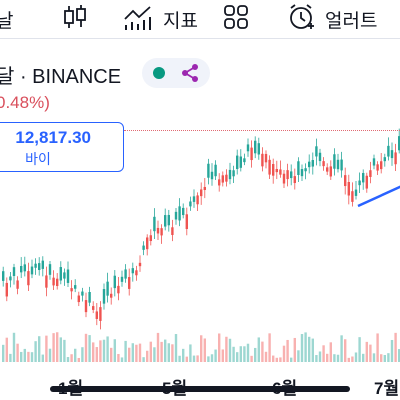  What do you see at coordinates (71, 388) in the screenshot?
I see `x-axis-label: 1월` at bounding box center [71, 388].